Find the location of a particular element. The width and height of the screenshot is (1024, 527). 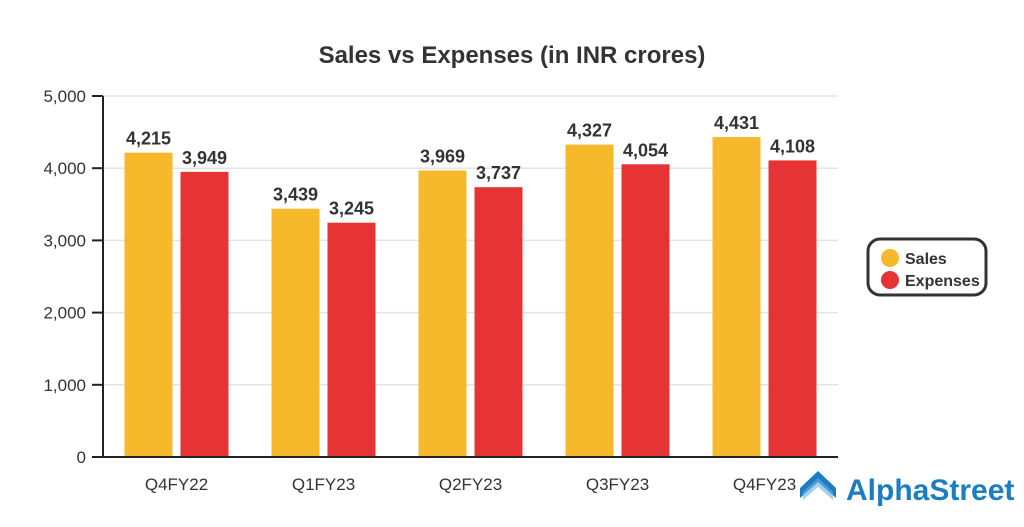

x-tick-label: Q4FY22 is located at coordinates (176, 484).